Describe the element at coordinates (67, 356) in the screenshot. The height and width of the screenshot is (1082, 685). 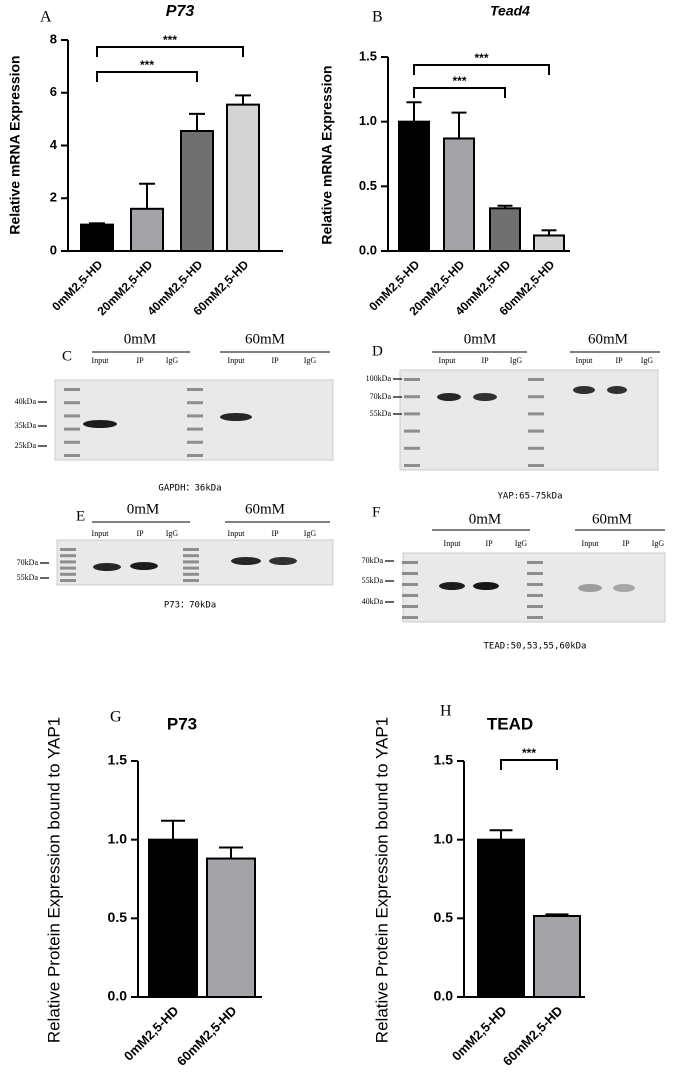
I see `panel-letter: C` at that location.